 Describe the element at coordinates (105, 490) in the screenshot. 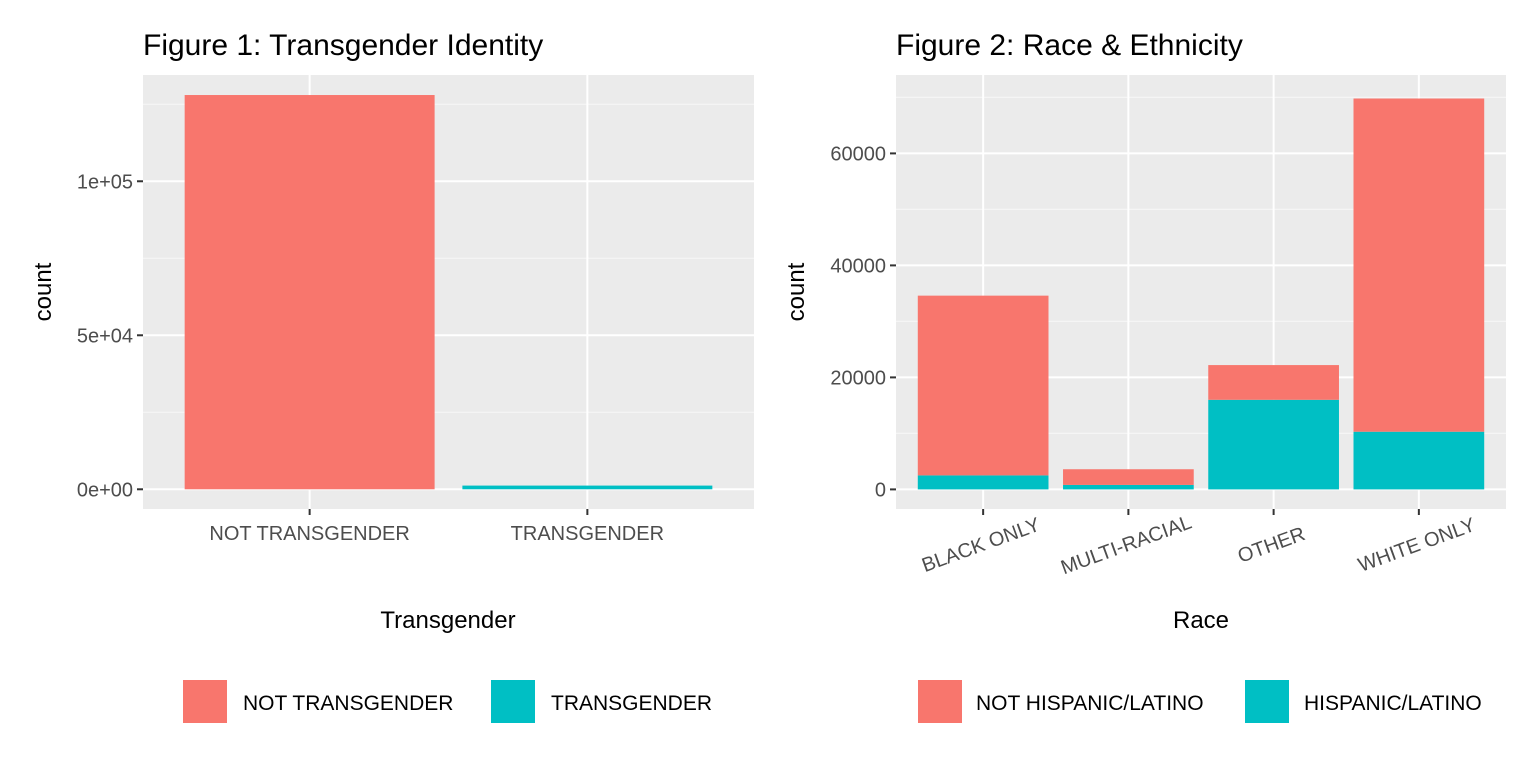

I see `y-tick-label: 0e+00` at that location.